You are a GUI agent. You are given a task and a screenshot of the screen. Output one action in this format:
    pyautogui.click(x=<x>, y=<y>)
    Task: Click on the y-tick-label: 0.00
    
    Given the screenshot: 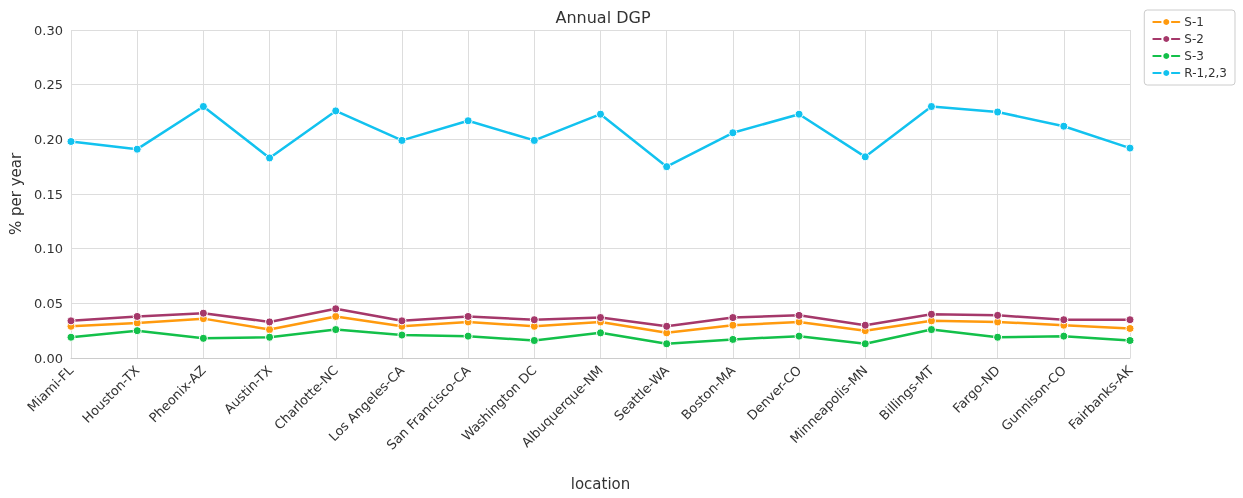 What is the action you would take?
    pyautogui.click(x=48, y=358)
    